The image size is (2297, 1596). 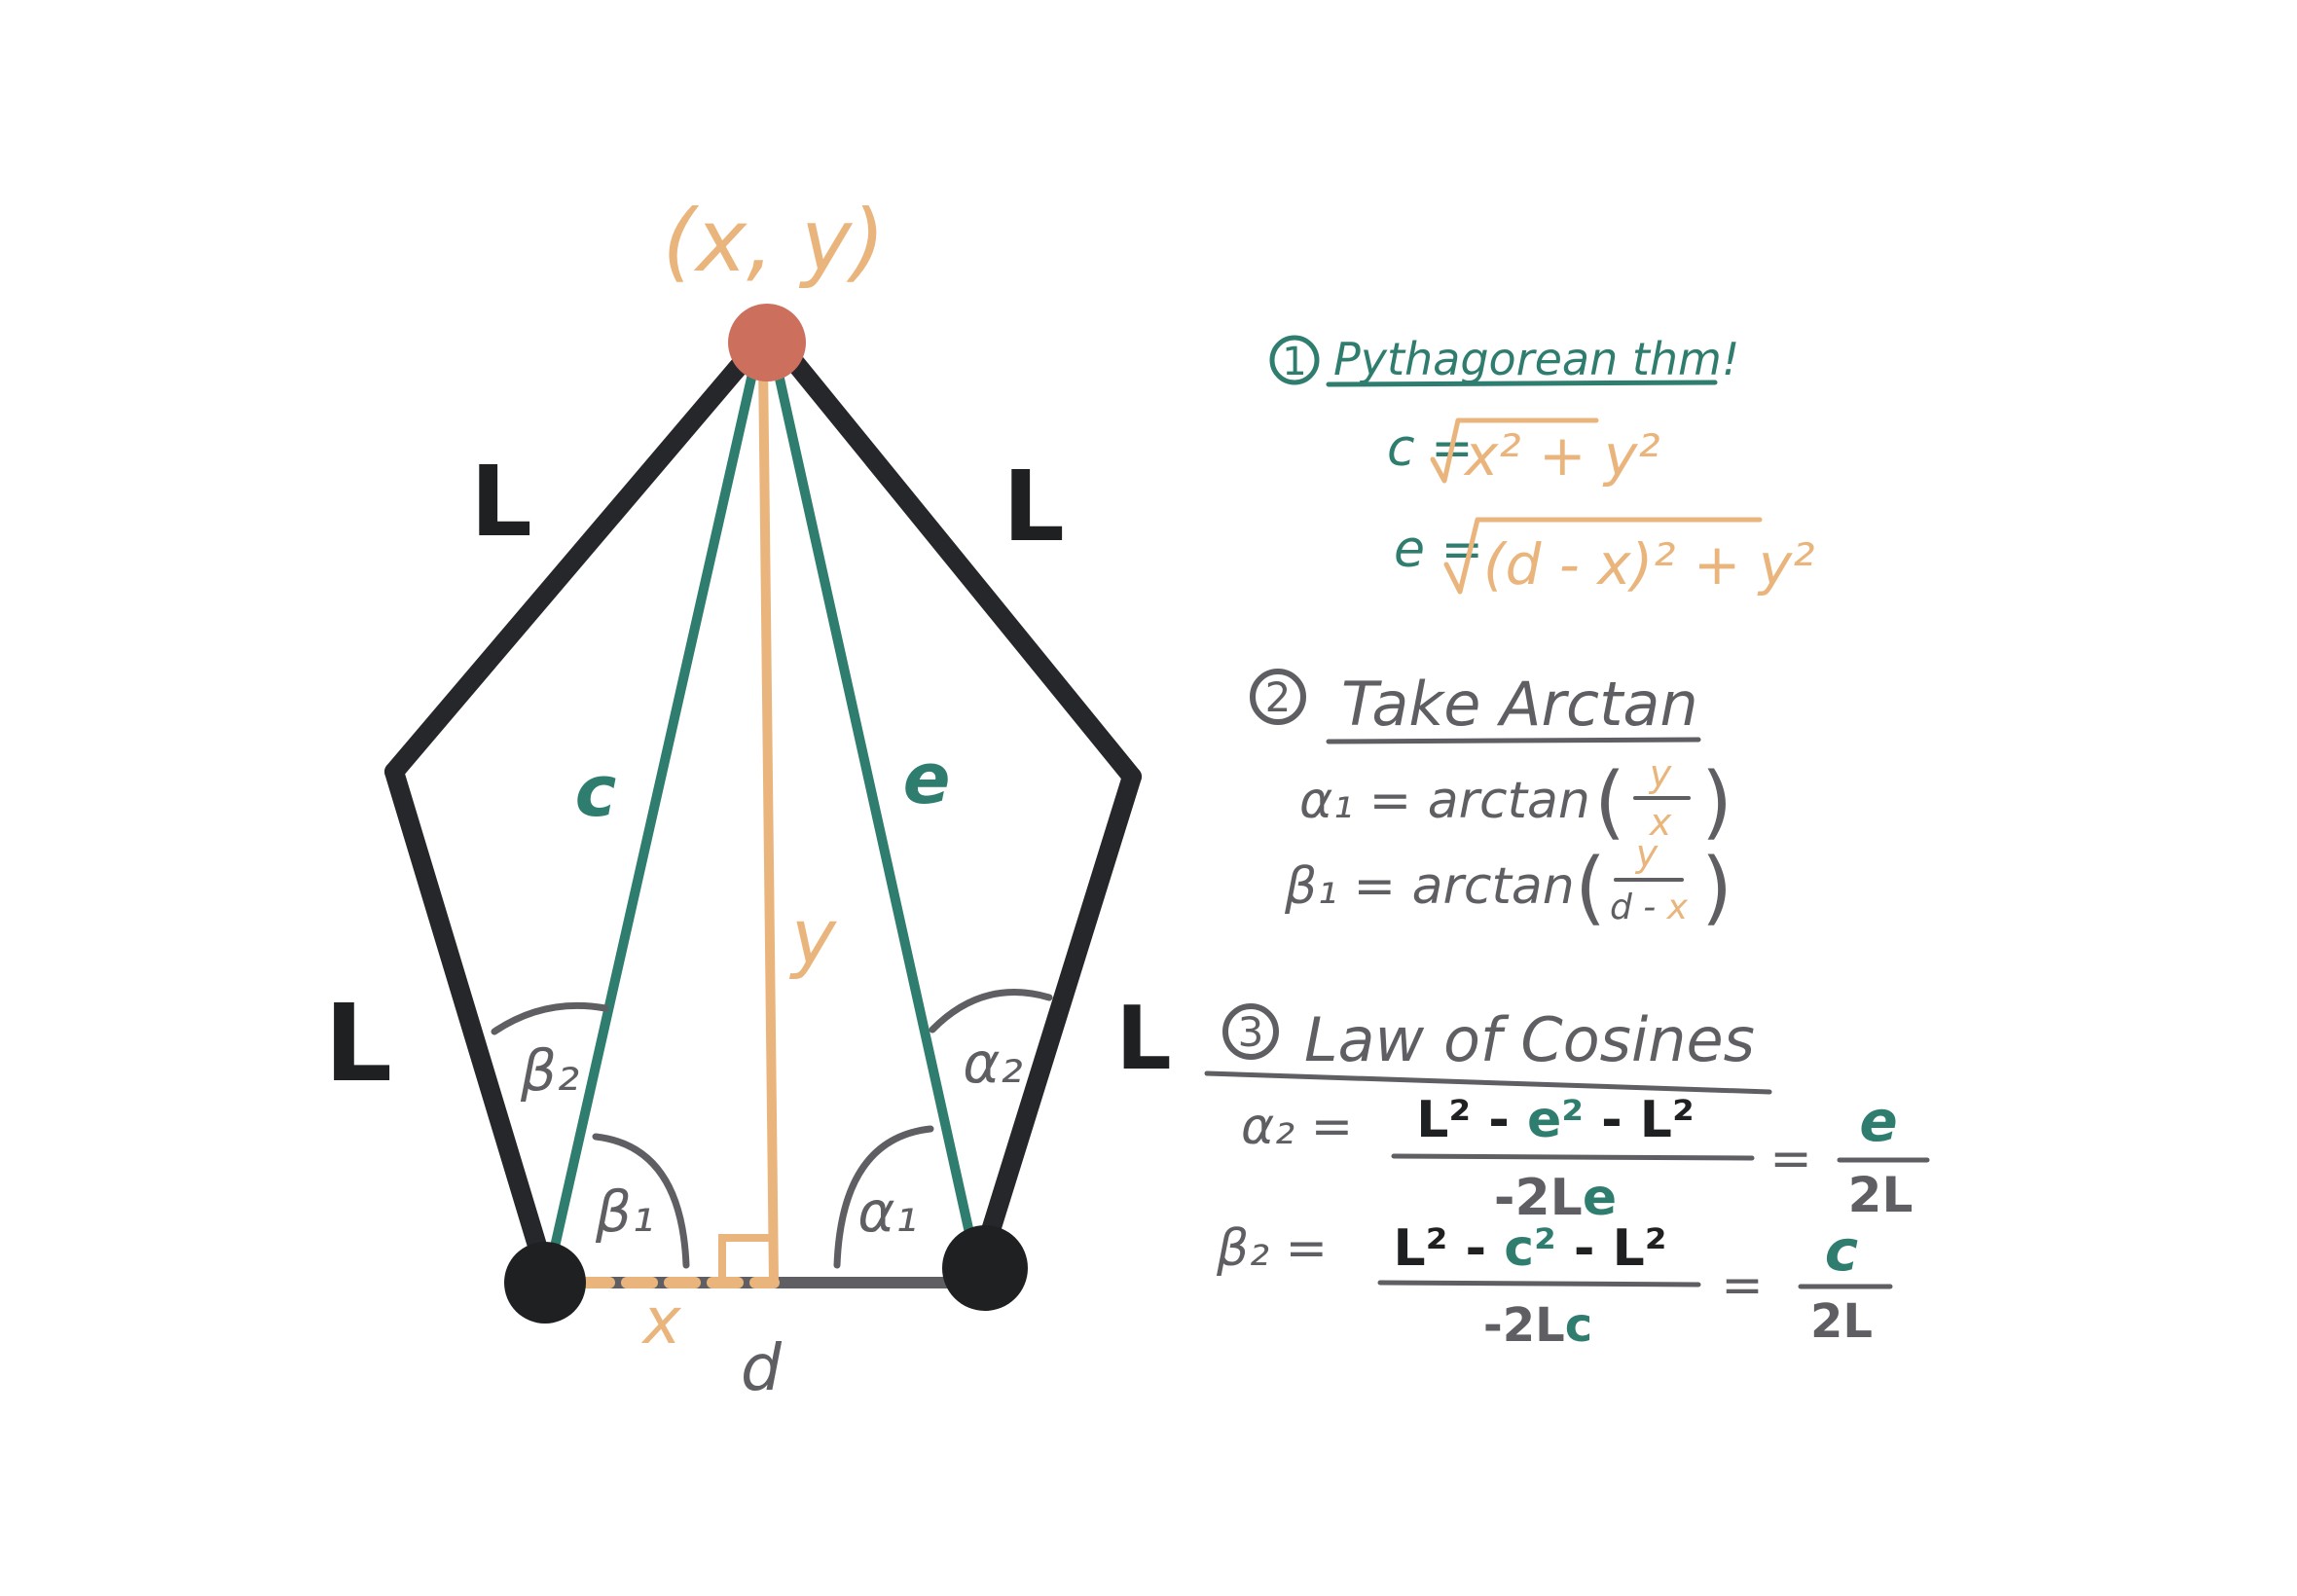 I want to click on alpha2-numerator: L² - e² - L², so click(x=1555, y=1120).